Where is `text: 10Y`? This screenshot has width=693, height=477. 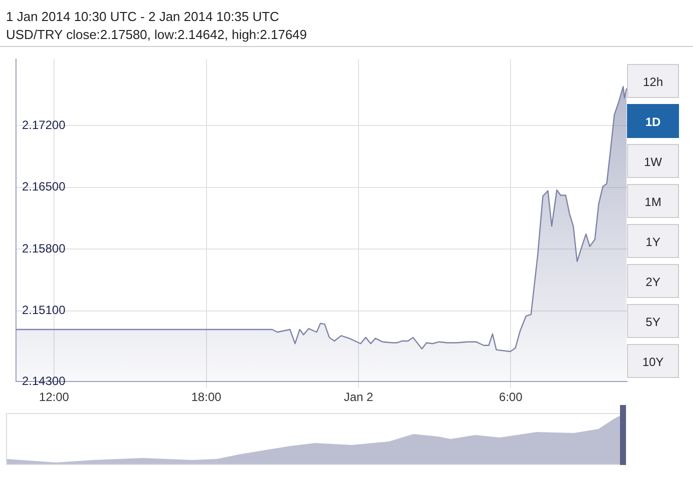
text: 10Y is located at coordinates (653, 361).